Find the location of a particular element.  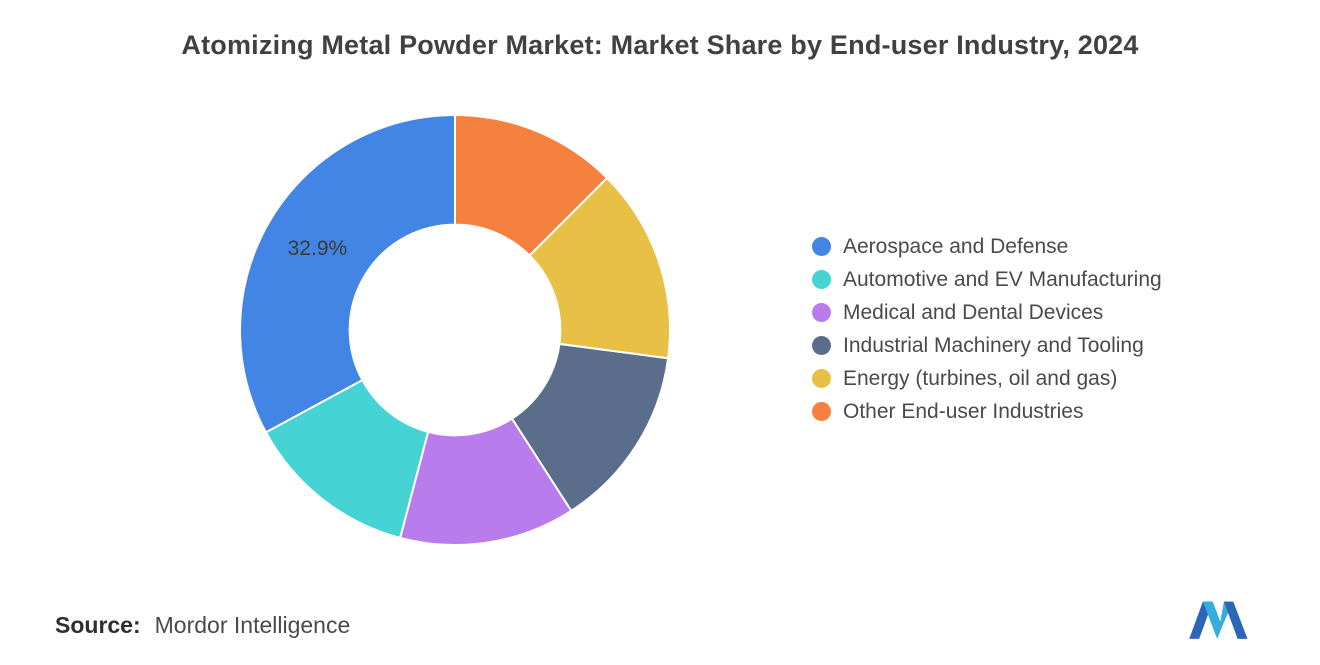

legend-item: Medical and Dental Devices is located at coordinates (987, 312).